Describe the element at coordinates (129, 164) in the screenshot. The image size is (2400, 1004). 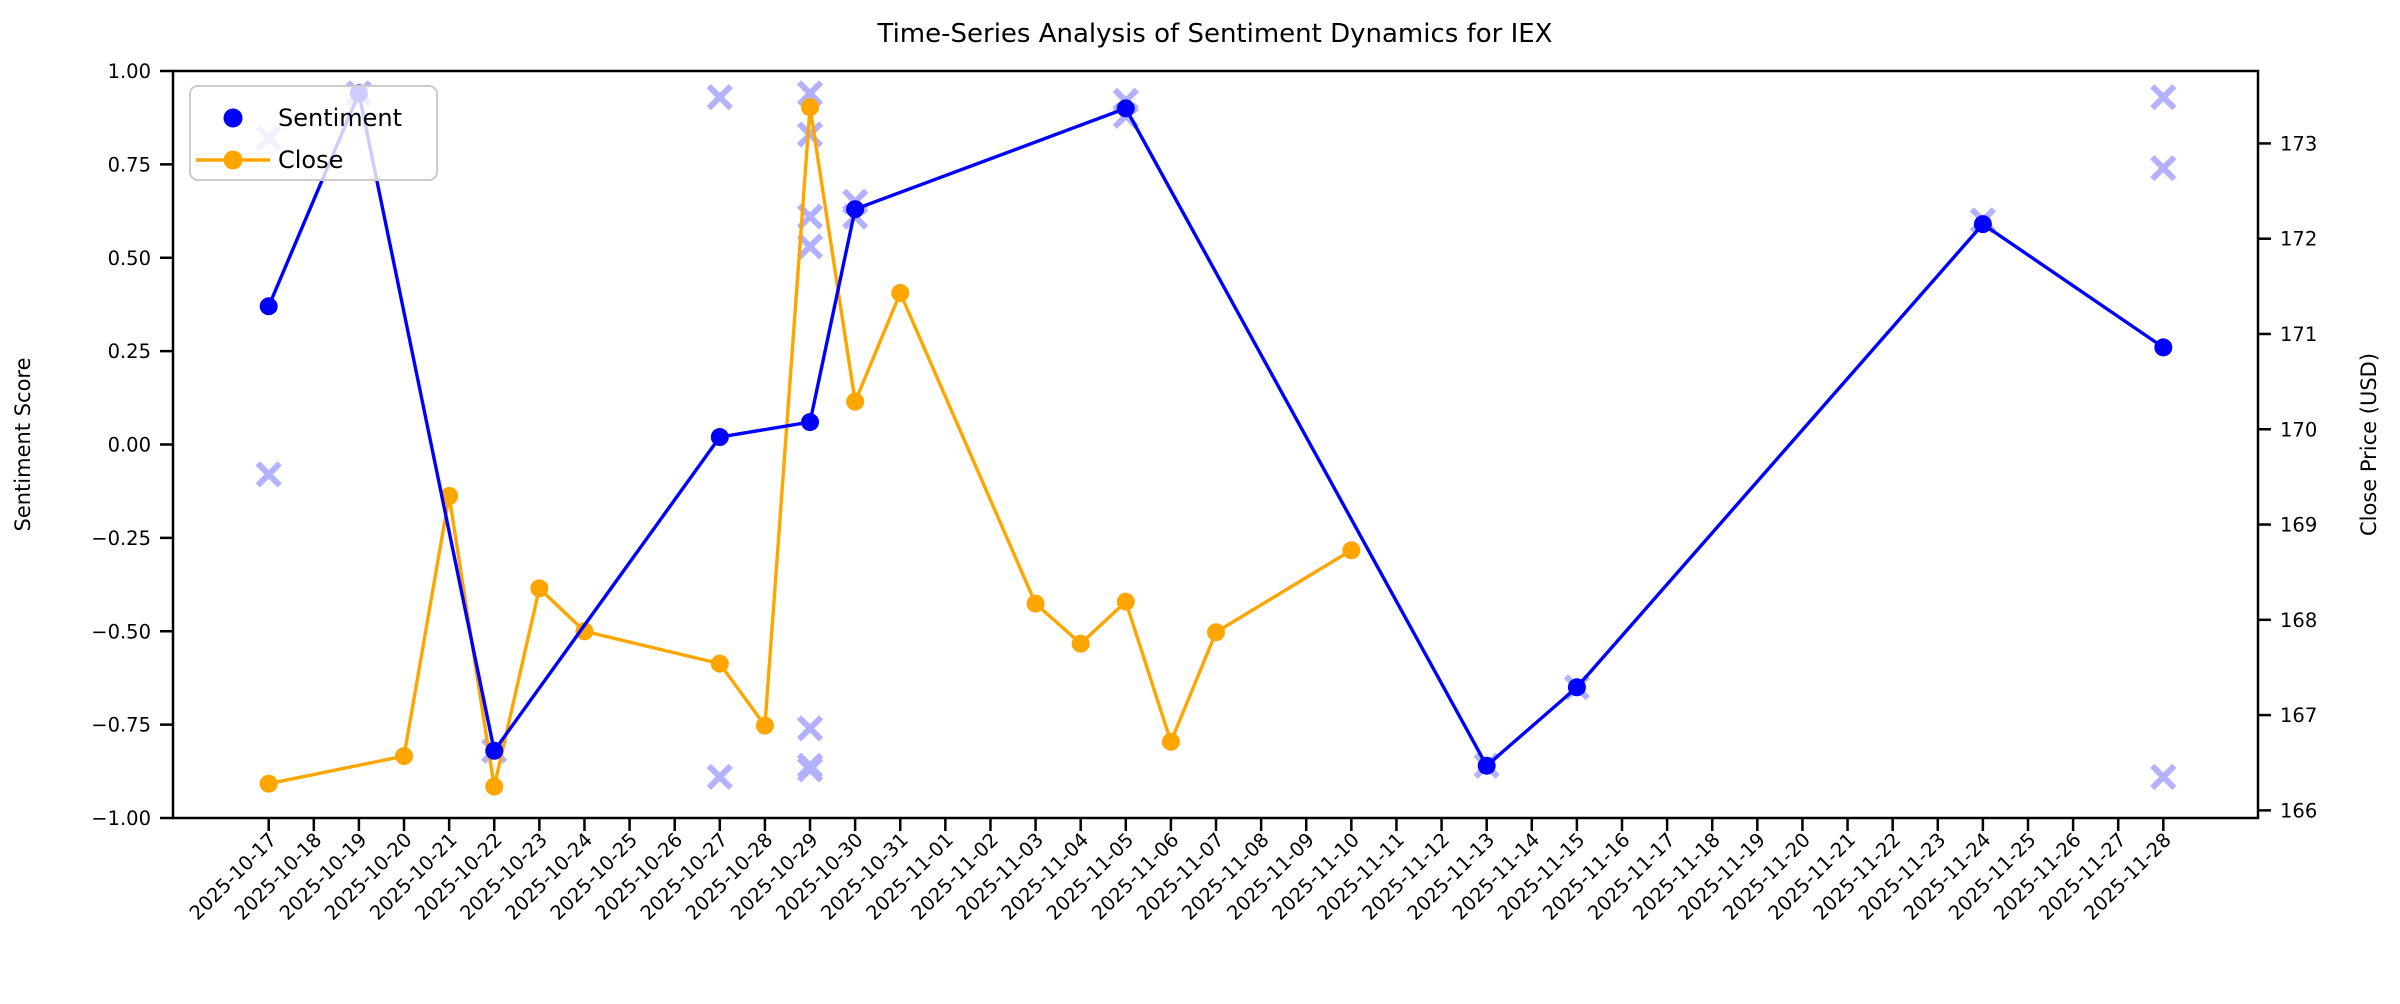
I see `y-tick-label-left: 0.75` at that location.